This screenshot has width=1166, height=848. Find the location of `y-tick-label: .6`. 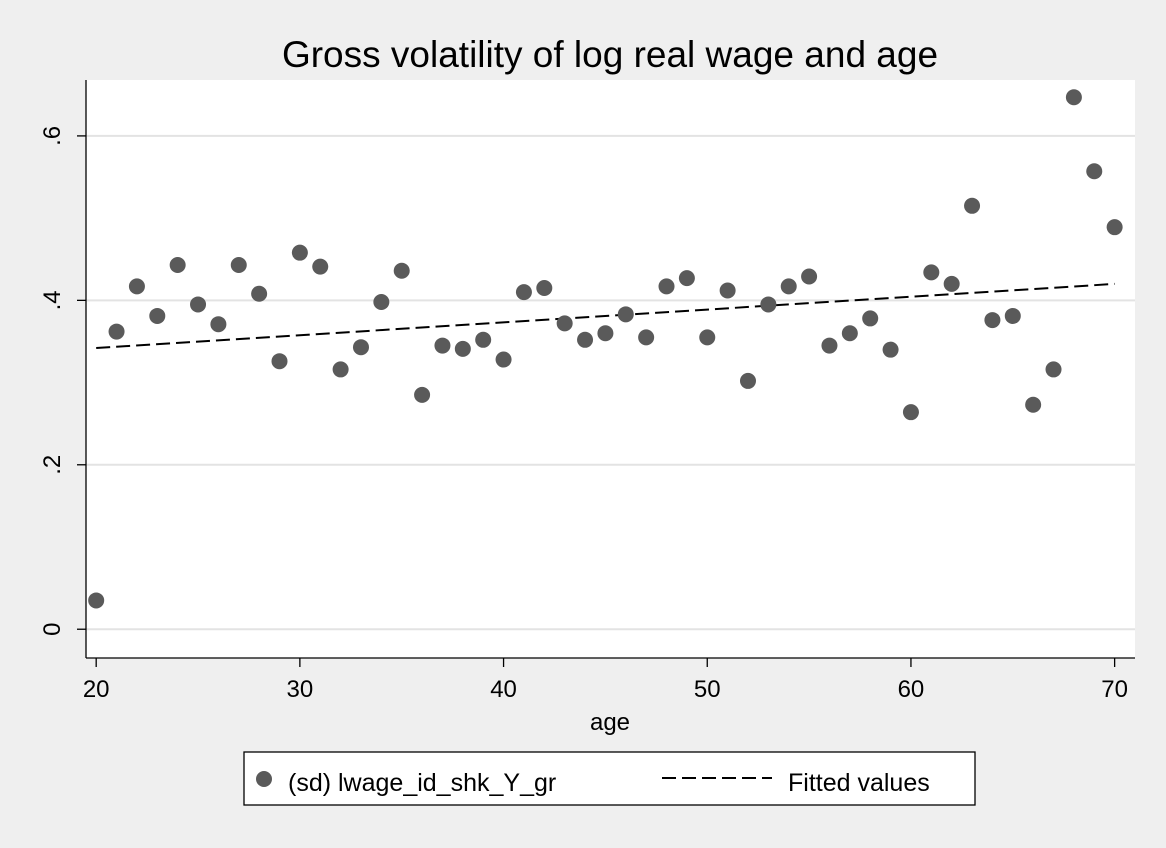

y-tick-label: .6 is located at coordinates (52, 136).